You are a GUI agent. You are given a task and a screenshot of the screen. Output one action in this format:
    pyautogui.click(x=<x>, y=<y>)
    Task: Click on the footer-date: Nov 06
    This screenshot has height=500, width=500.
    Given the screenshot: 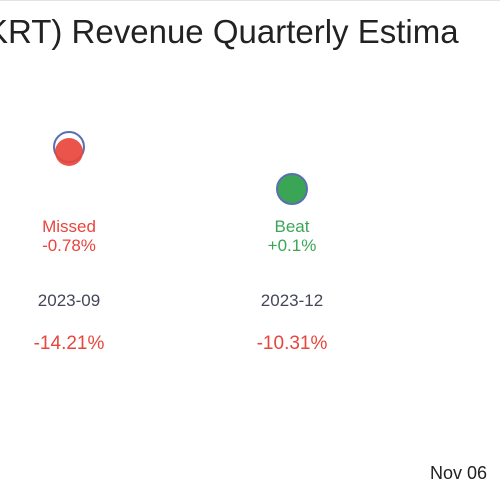 What is the action you would take?
    pyautogui.click(x=459, y=473)
    